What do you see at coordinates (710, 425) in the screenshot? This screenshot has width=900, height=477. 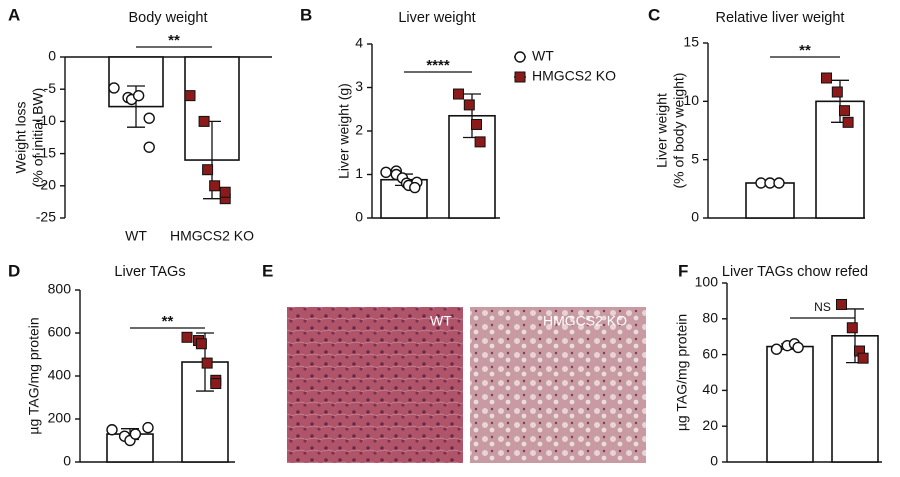 I see `y-tick-label: 20` at bounding box center [710, 425].